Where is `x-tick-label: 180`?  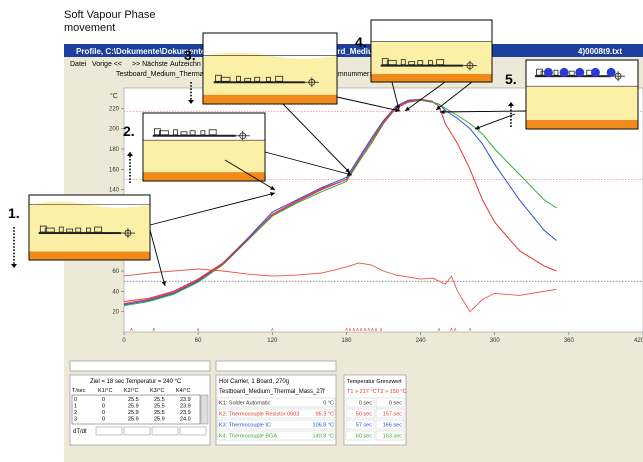
x-tick-label: 180 is located at coordinates (346, 341).